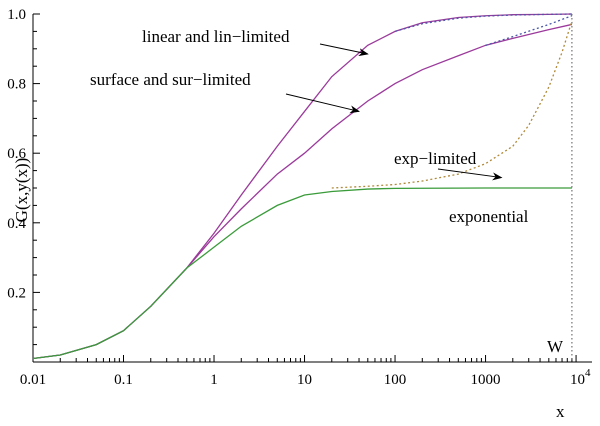 This screenshot has height=426, width=600. What do you see at coordinates (555, 346) in the screenshot?
I see `w-marker-label: W` at bounding box center [555, 346].